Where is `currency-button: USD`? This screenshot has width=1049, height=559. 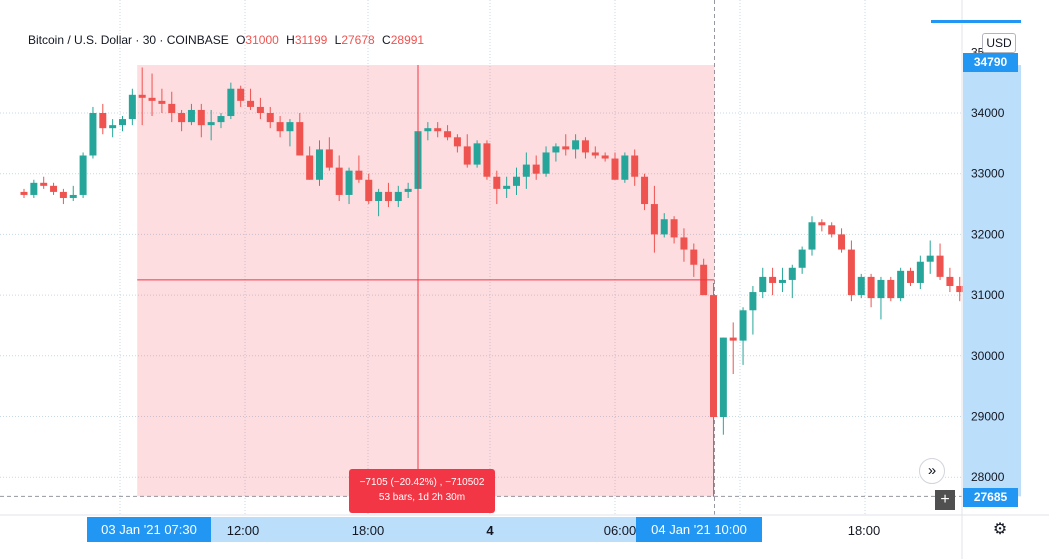 currency-button: USD is located at coordinates (999, 43).